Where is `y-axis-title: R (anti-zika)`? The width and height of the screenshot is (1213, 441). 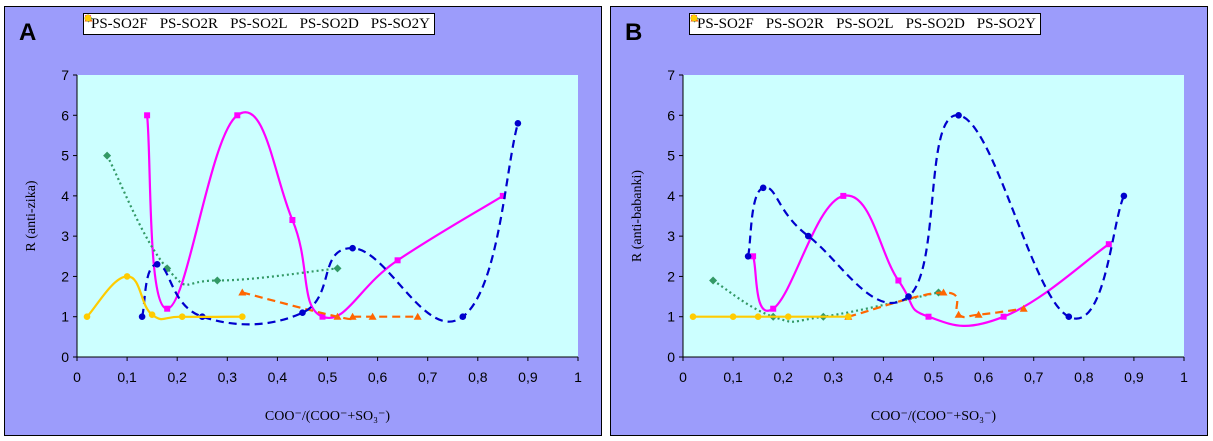 y-axis-title: R (anti-zika) is located at coordinates (31, 215).